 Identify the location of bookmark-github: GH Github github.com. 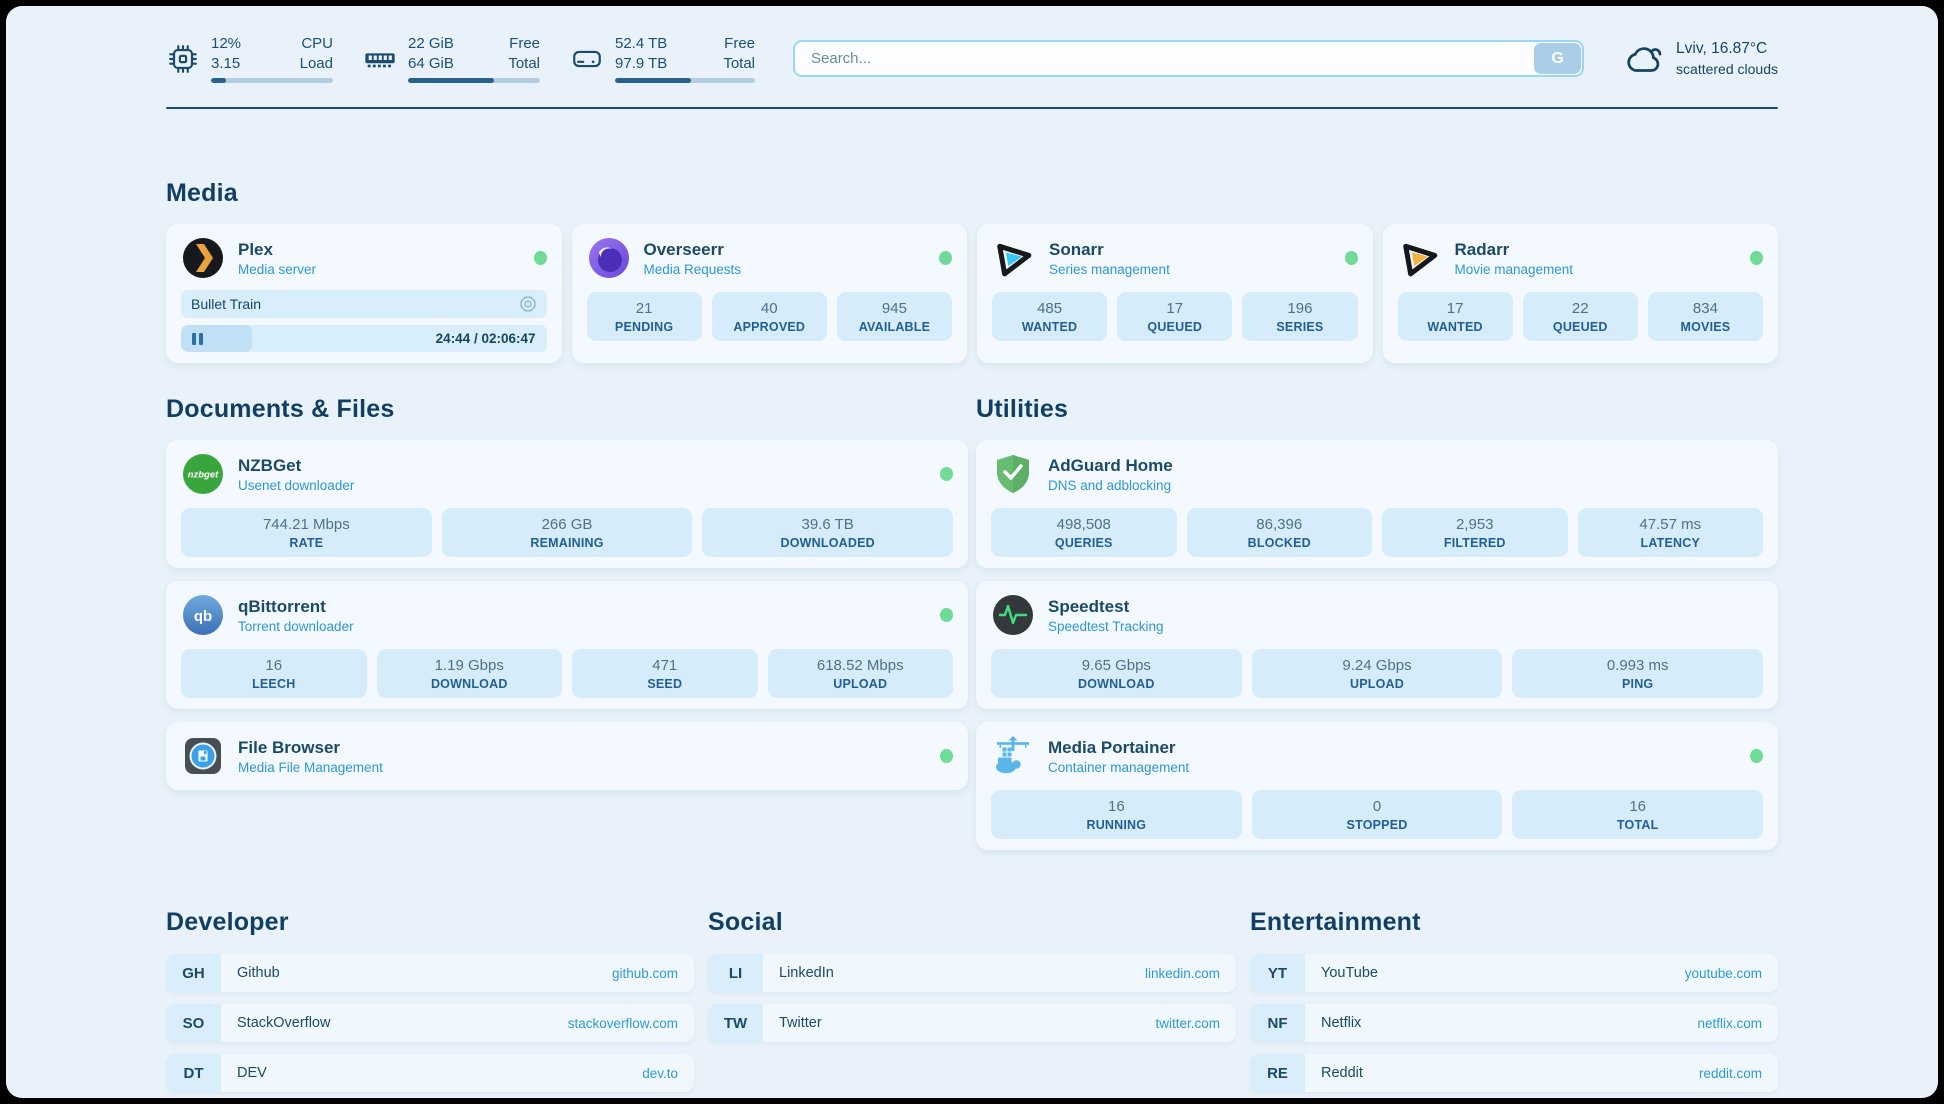
(430, 973).